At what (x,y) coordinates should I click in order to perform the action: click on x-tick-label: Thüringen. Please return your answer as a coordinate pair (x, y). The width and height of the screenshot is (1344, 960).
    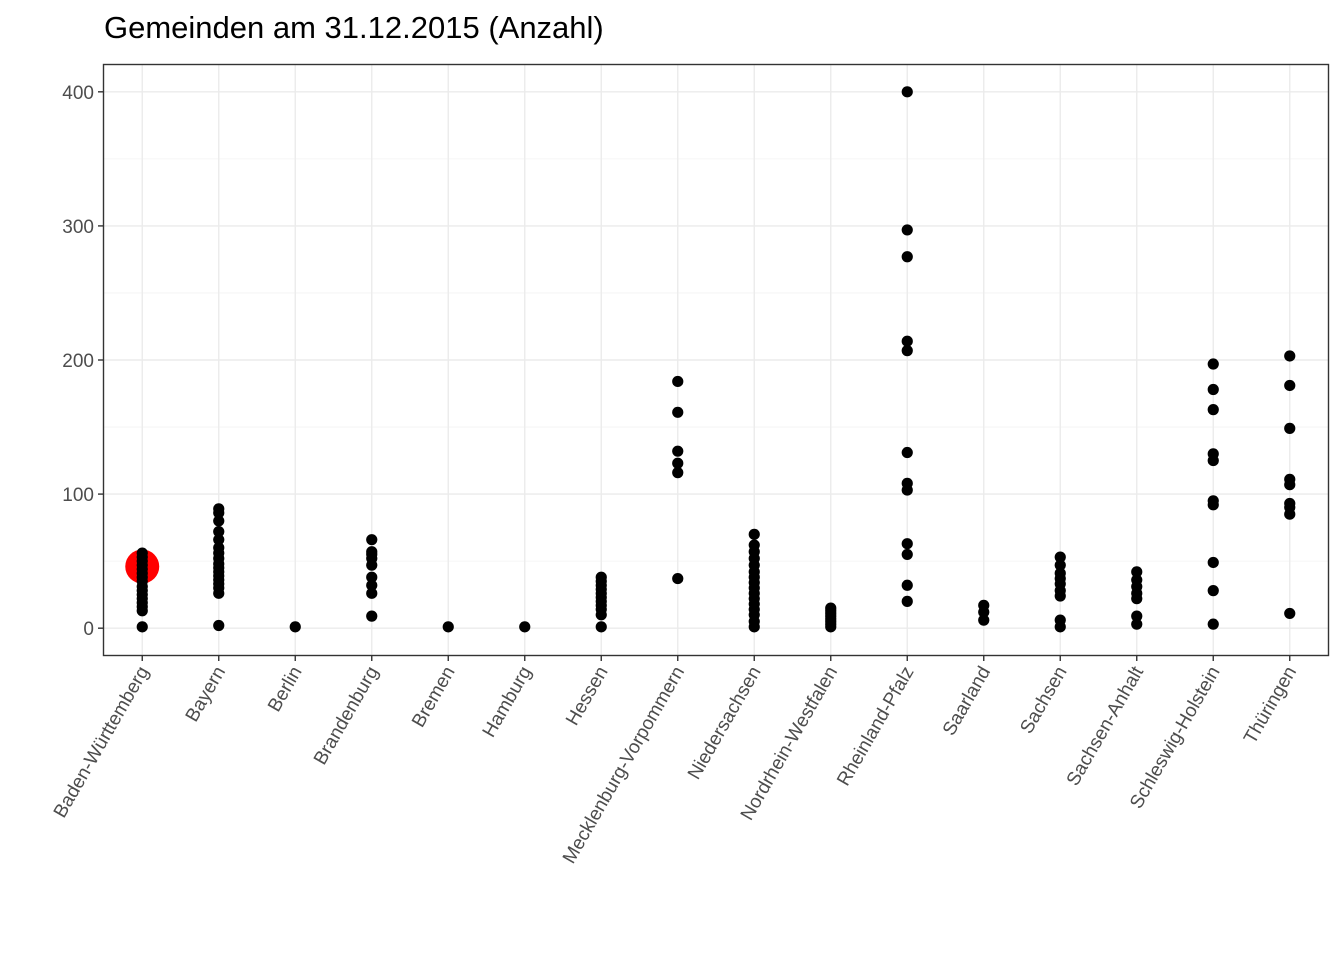
    Looking at the image, I should click on (1270, 705).